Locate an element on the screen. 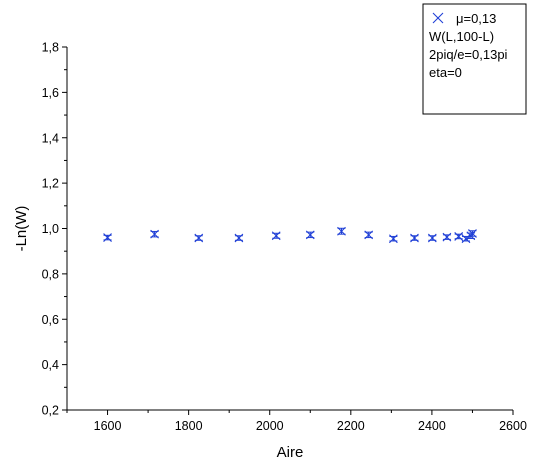 The image size is (535, 460). legend-marker-icon is located at coordinates (438, 18).